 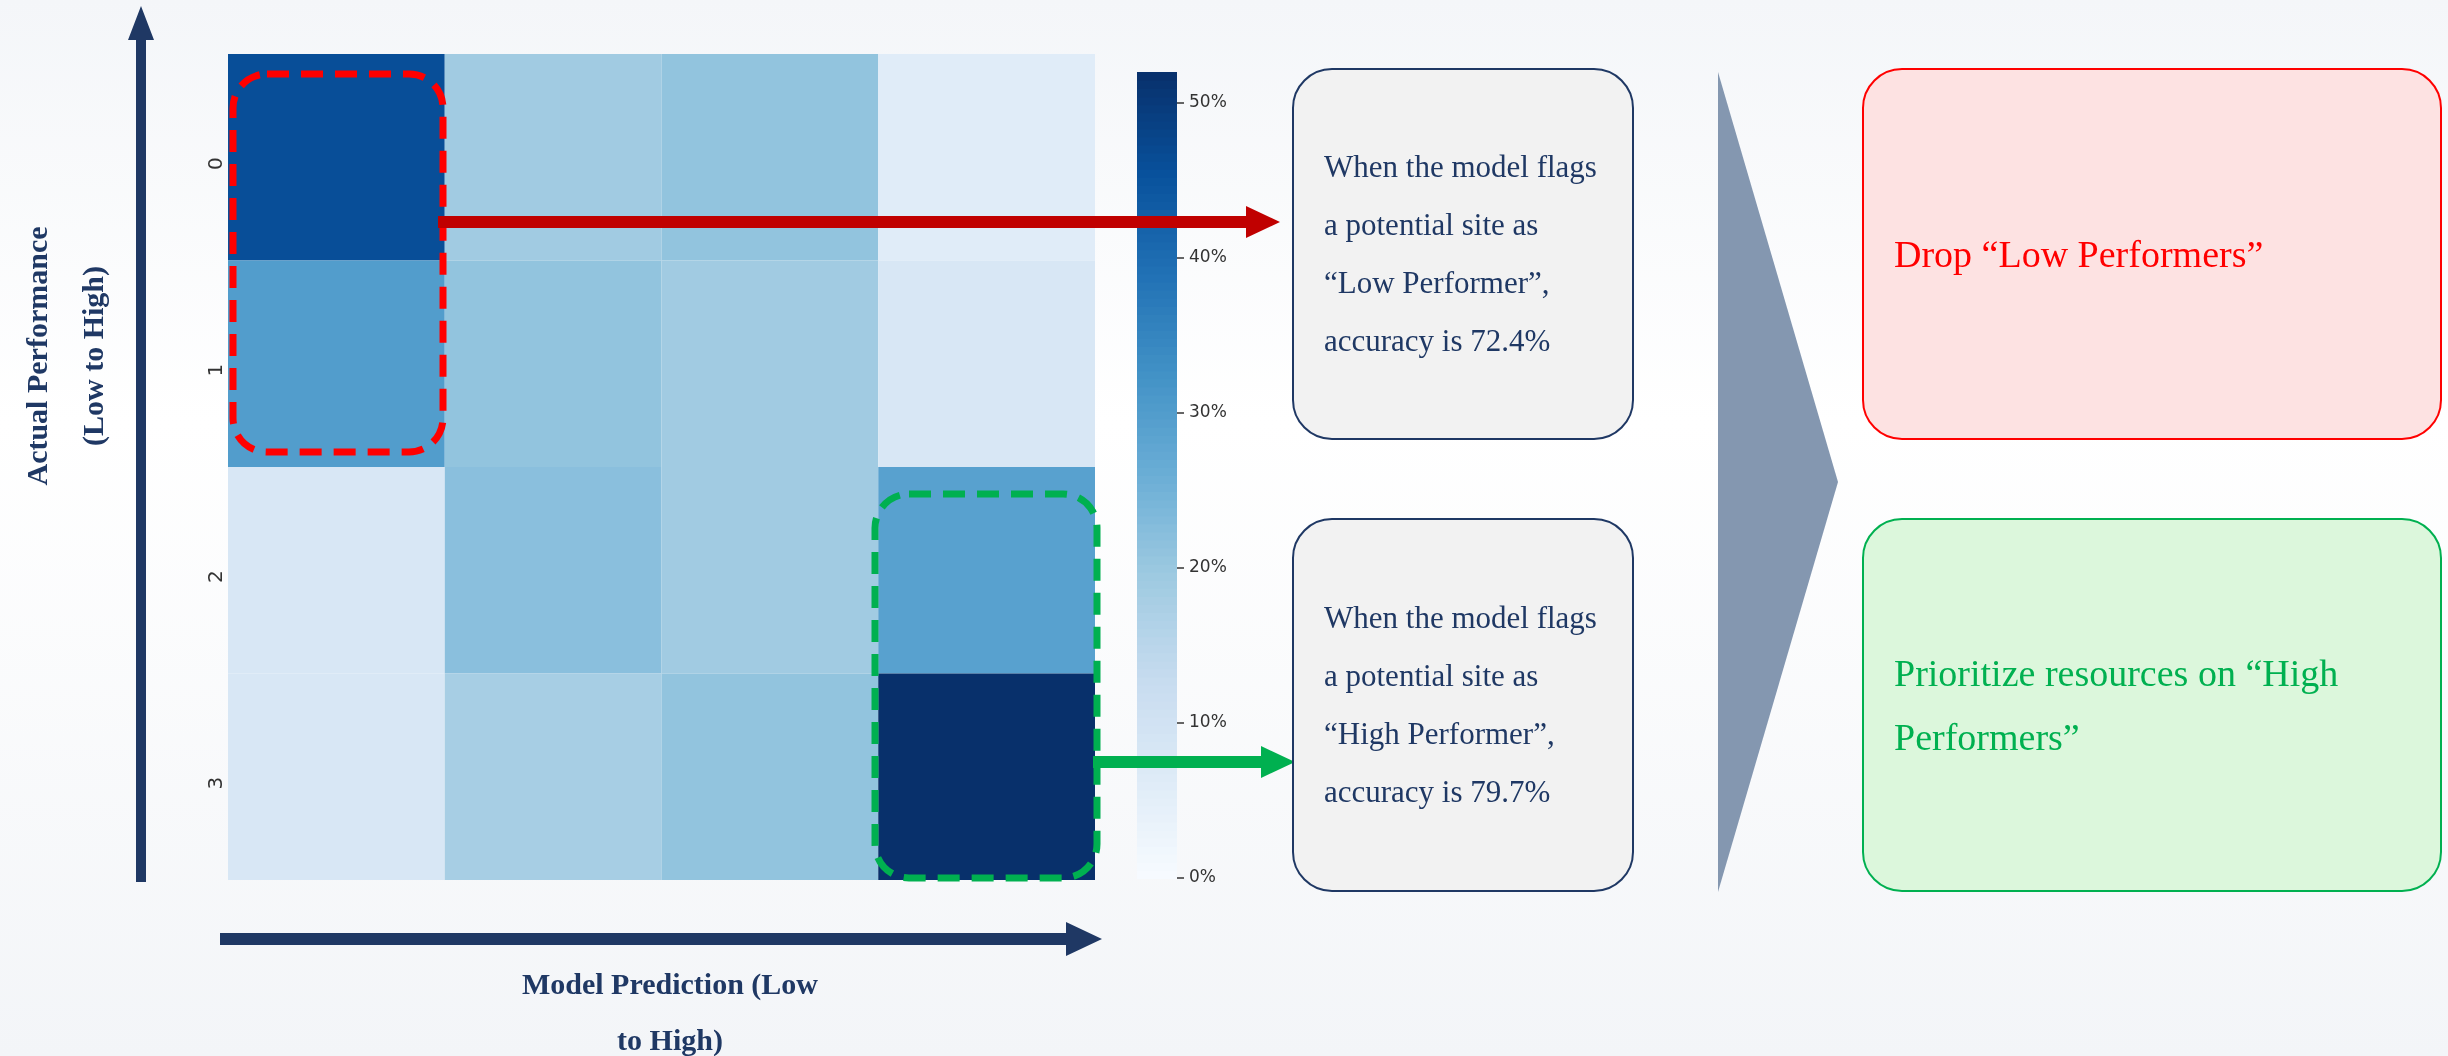 What do you see at coordinates (1208, 101) in the screenshot?
I see `color-bar-label: 50%` at bounding box center [1208, 101].